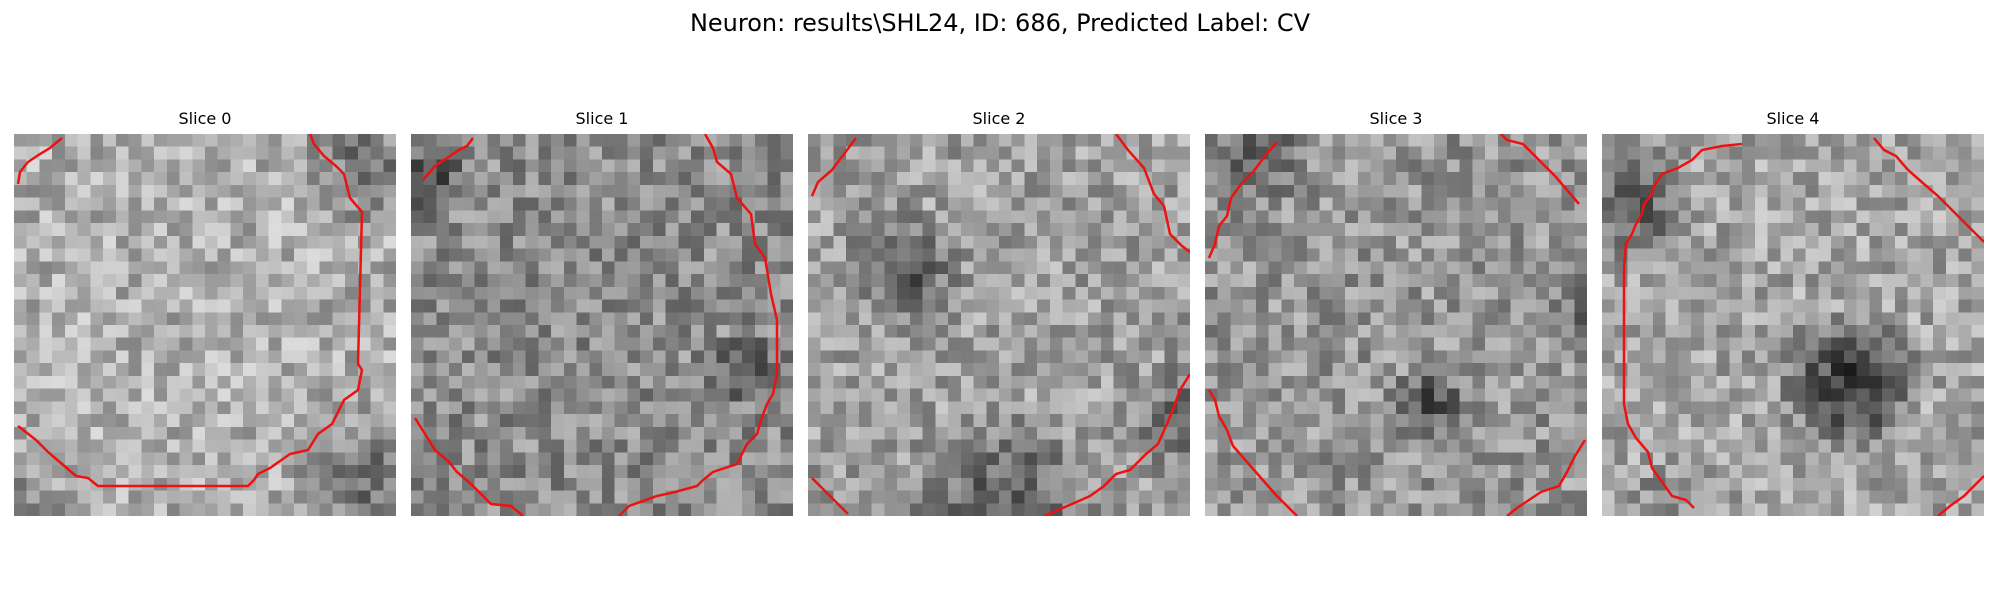 This screenshot has height=600, width=2000. Describe the element at coordinates (1396, 118) in the screenshot. I see `slice-title-3: Slice 3` at that location.